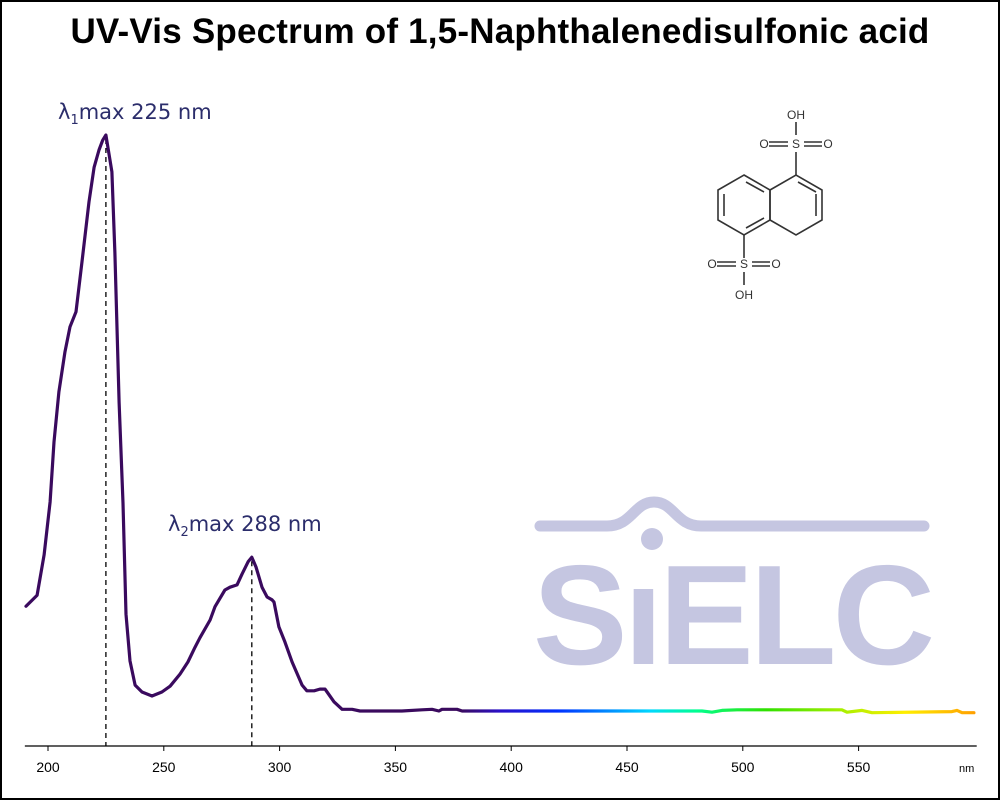 Image resolution: width=1000 pixels, height=800 pixels. Describe the element at coordinates (827, 144) in the screenshot. I see `o-top-right-label: O` at that location.